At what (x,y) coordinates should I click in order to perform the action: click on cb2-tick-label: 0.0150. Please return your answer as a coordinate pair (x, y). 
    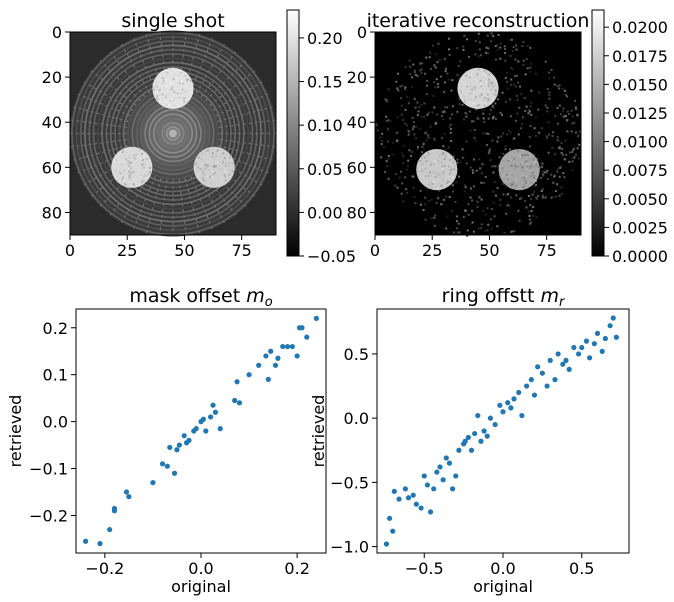
    Looking at the image, I should click on (640, 84).